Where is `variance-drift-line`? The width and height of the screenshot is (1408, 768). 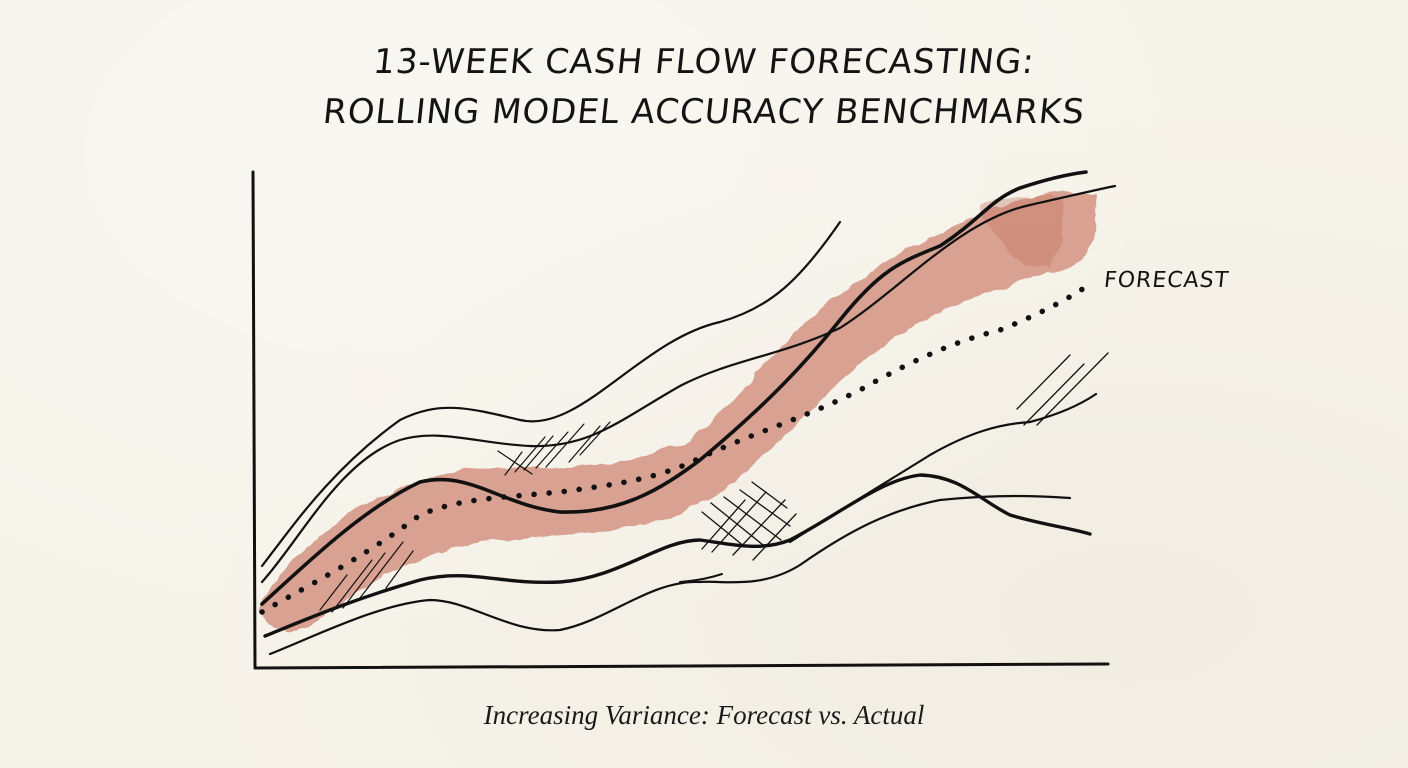
variance-drift-line is located at coordinates (943, 468).